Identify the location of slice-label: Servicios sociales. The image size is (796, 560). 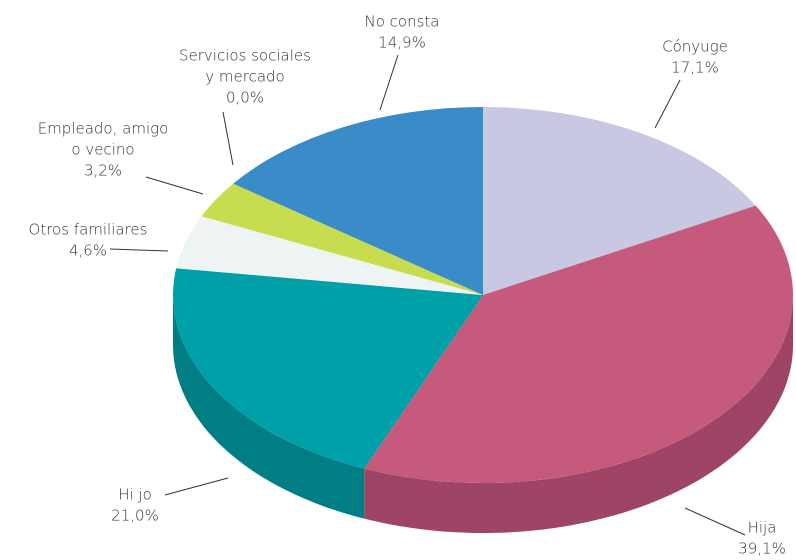
(245, 56).